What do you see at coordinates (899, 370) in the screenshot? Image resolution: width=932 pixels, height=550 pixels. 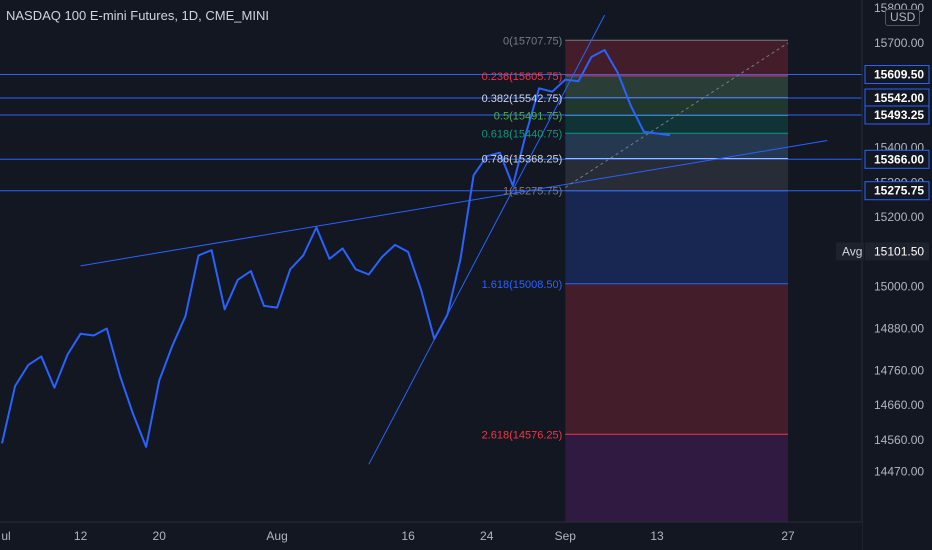 I see `price-tick-label: 14760.00` at bounding box center [899, 370].